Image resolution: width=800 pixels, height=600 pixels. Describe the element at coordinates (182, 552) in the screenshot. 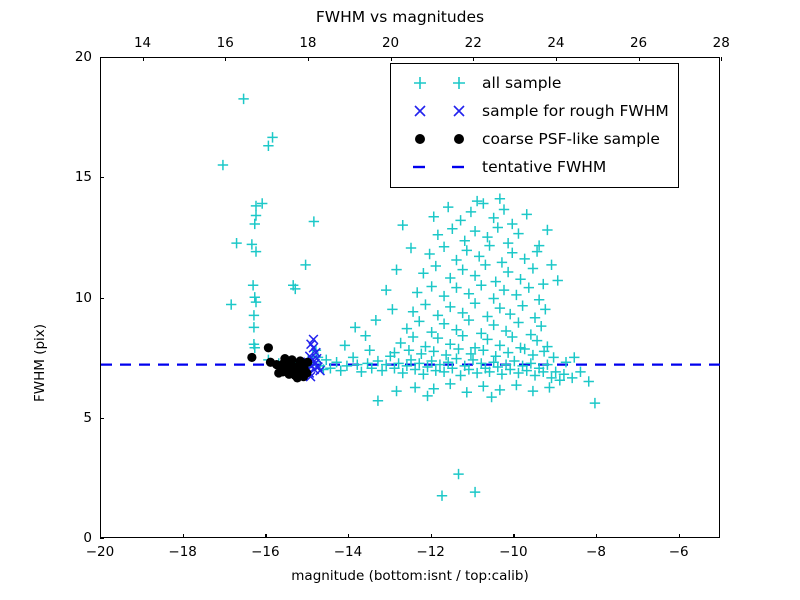

I see `x-tick-label: −18` at that location.